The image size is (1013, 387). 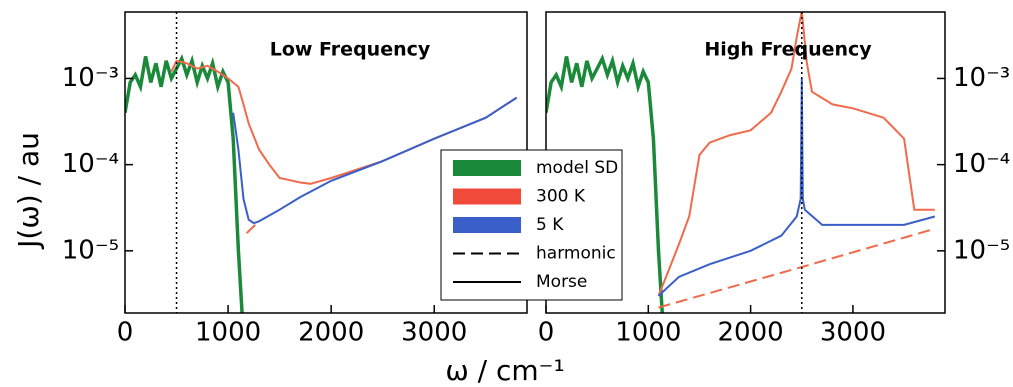 I want to click on x-axis-label: ω / cm⁻¹, so click(x=504, y=370).